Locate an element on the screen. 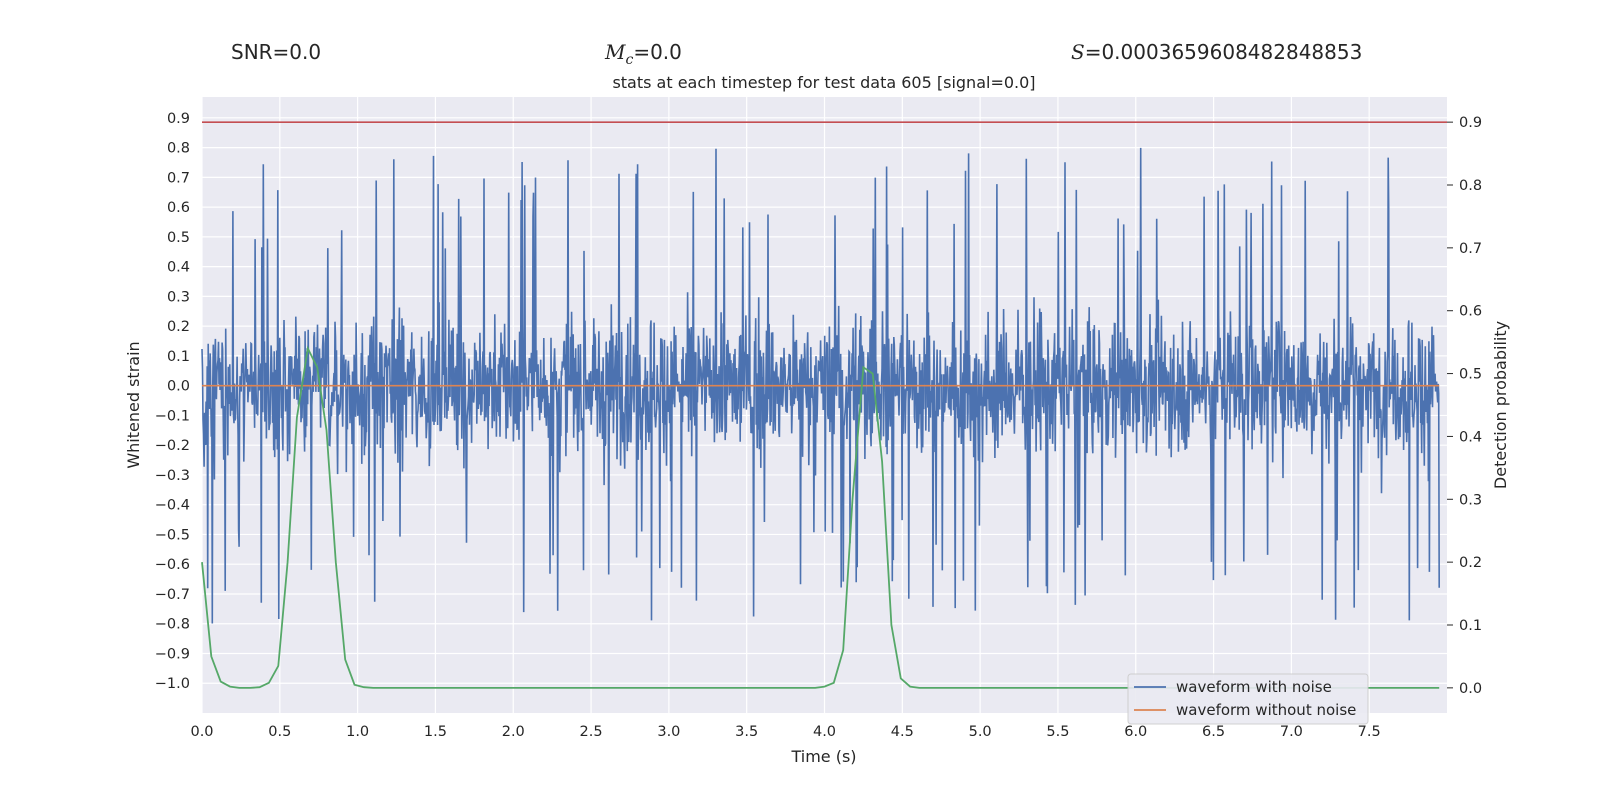 This screenshot has width=1600, height=800. x-axis-label: Time (s) is located at coordinates (823, 756).